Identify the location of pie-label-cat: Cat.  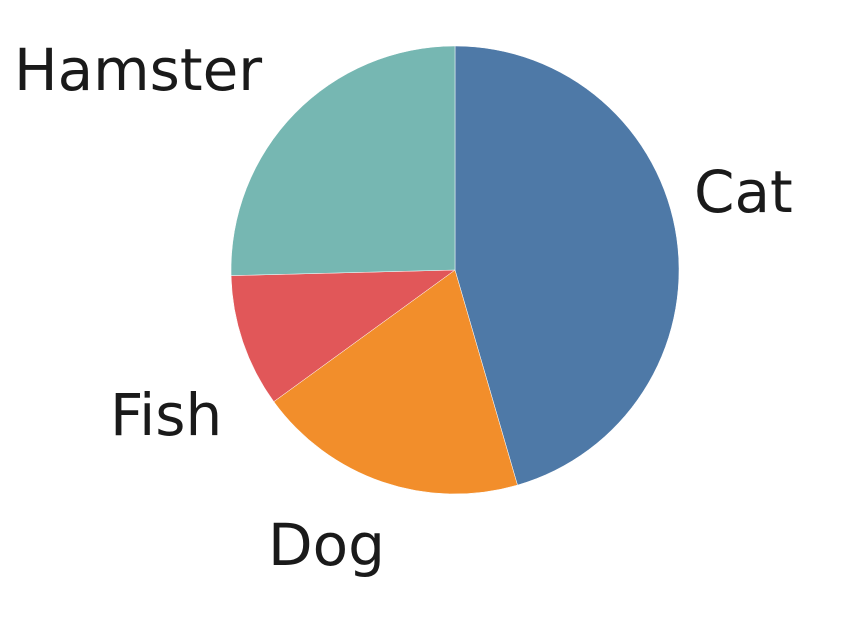
(743, 192).